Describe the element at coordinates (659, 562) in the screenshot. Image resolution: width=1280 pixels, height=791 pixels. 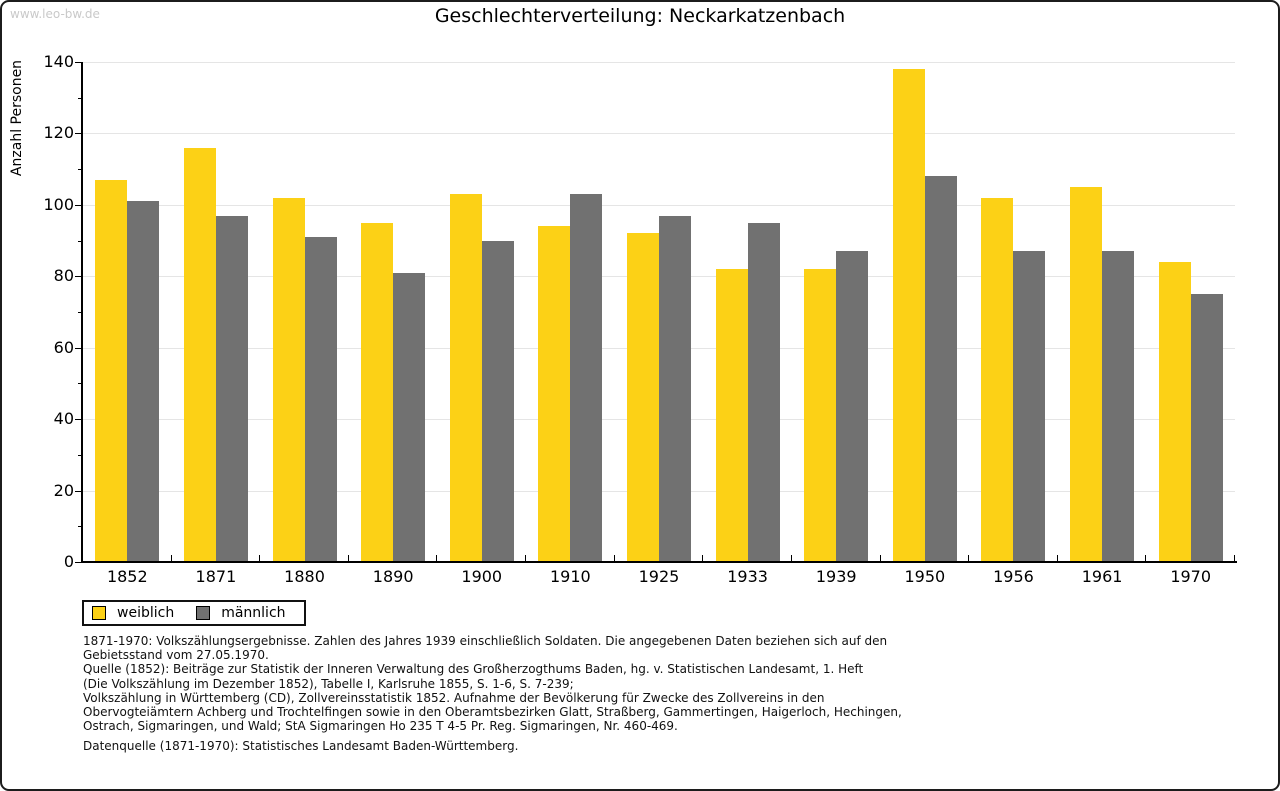
I see `x-axis-line` at that location.